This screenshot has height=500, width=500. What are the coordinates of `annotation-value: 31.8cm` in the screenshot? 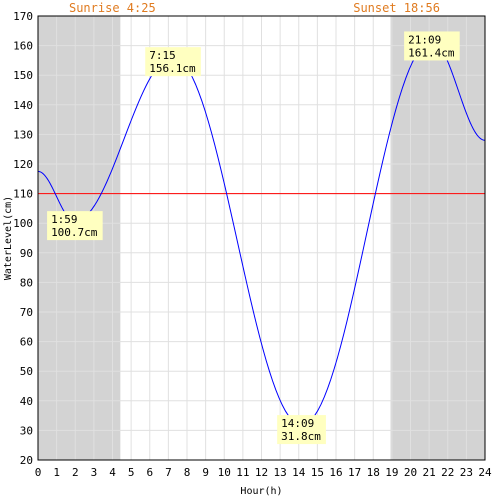 It's located at (301, 436).